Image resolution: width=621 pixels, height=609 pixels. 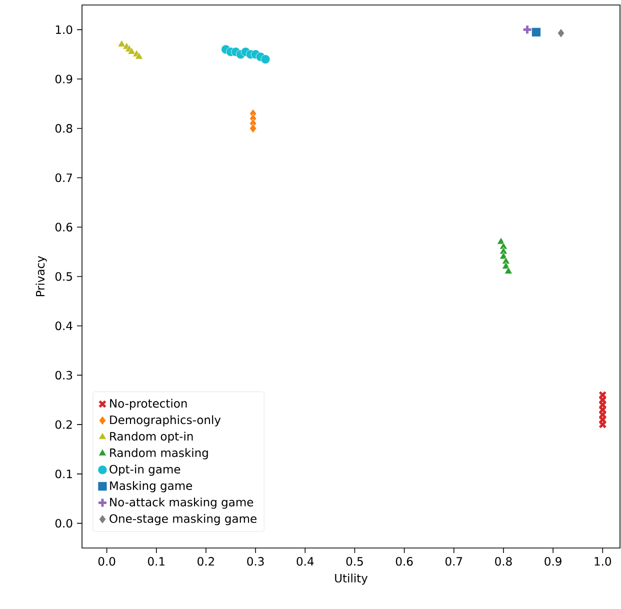 What do you see at coordinates (107, 561) in the screenshot?
I see `x-tick-label: 0.0` at bounding box center [107, 561].